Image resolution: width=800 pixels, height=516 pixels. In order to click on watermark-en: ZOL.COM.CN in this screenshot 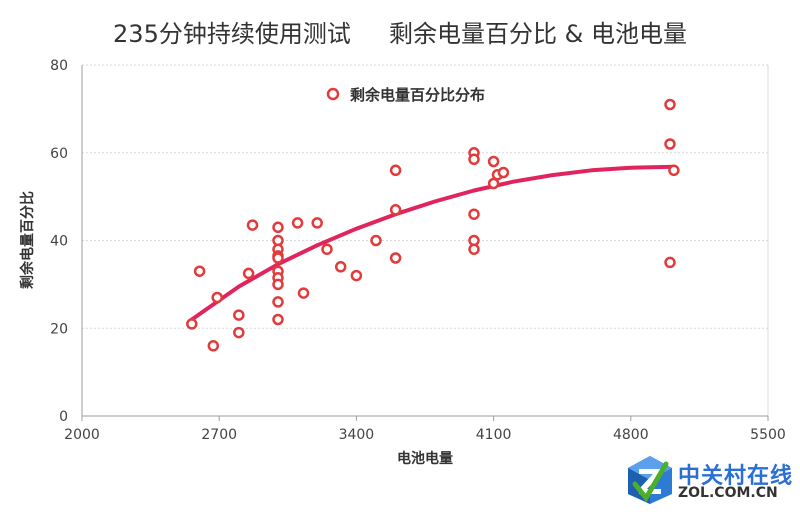, I will do `click(728, 493)`.